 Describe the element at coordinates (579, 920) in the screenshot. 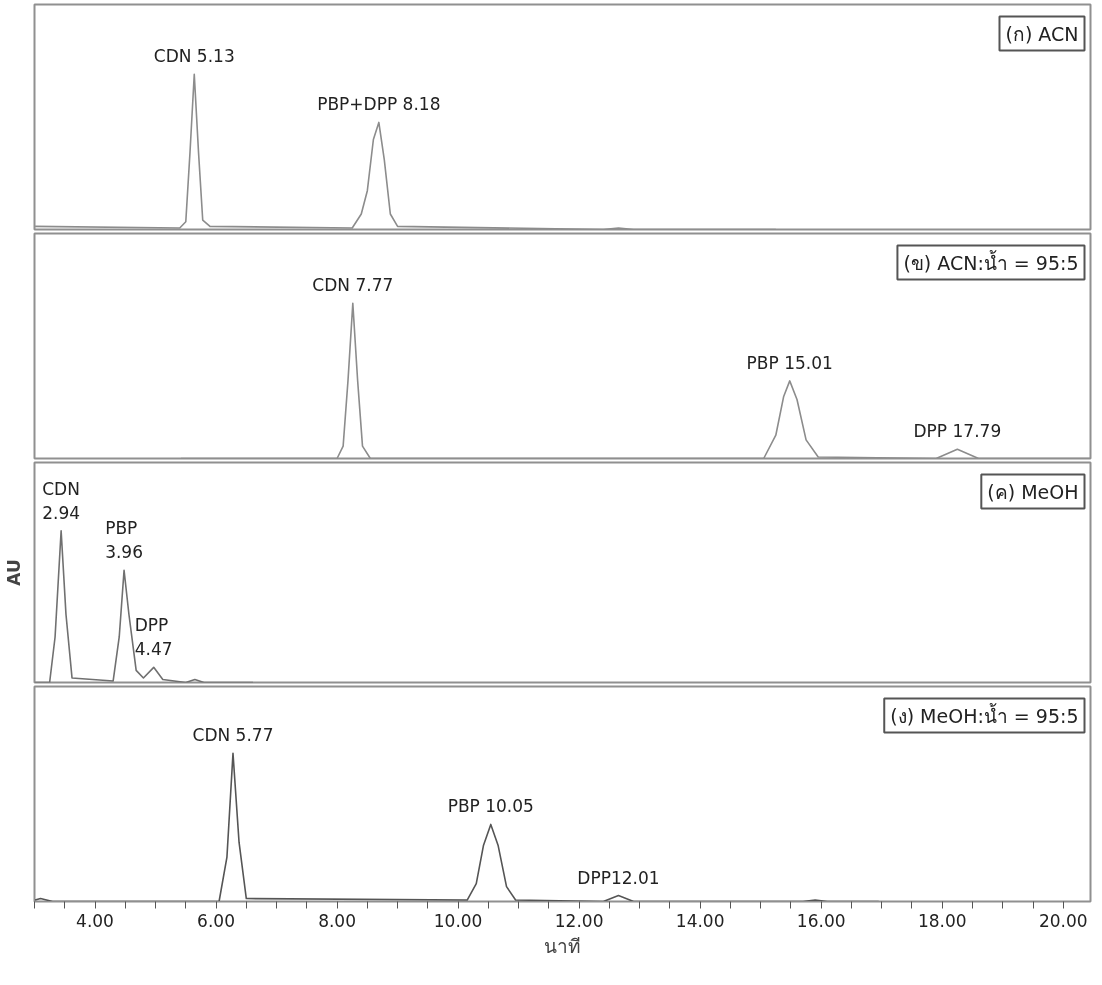

I see `x-tick-label: 12.00` at that location.